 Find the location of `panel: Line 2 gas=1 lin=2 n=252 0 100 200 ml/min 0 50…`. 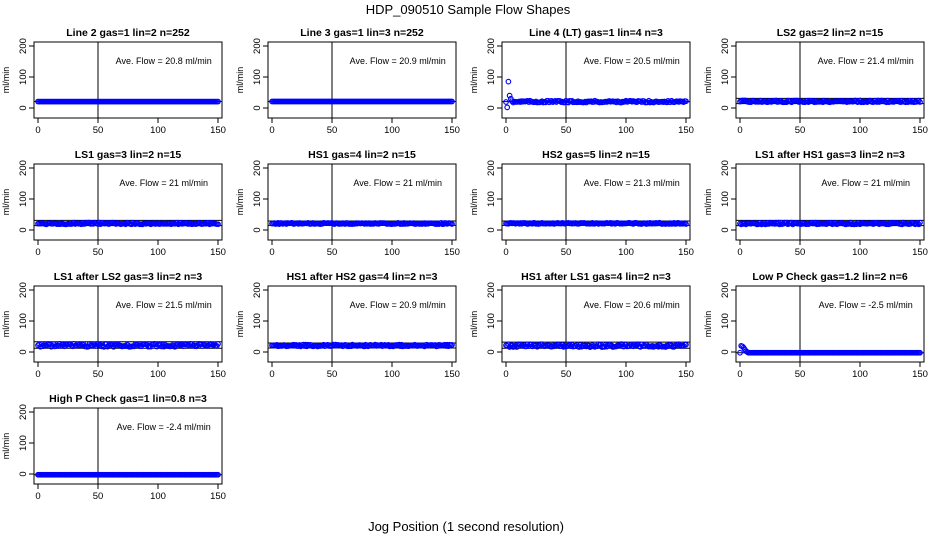

panel: Line 2 gas=1 lin=2 n=252 0 100 200 ml/min 0 50… is located at coordinates (113, 81).